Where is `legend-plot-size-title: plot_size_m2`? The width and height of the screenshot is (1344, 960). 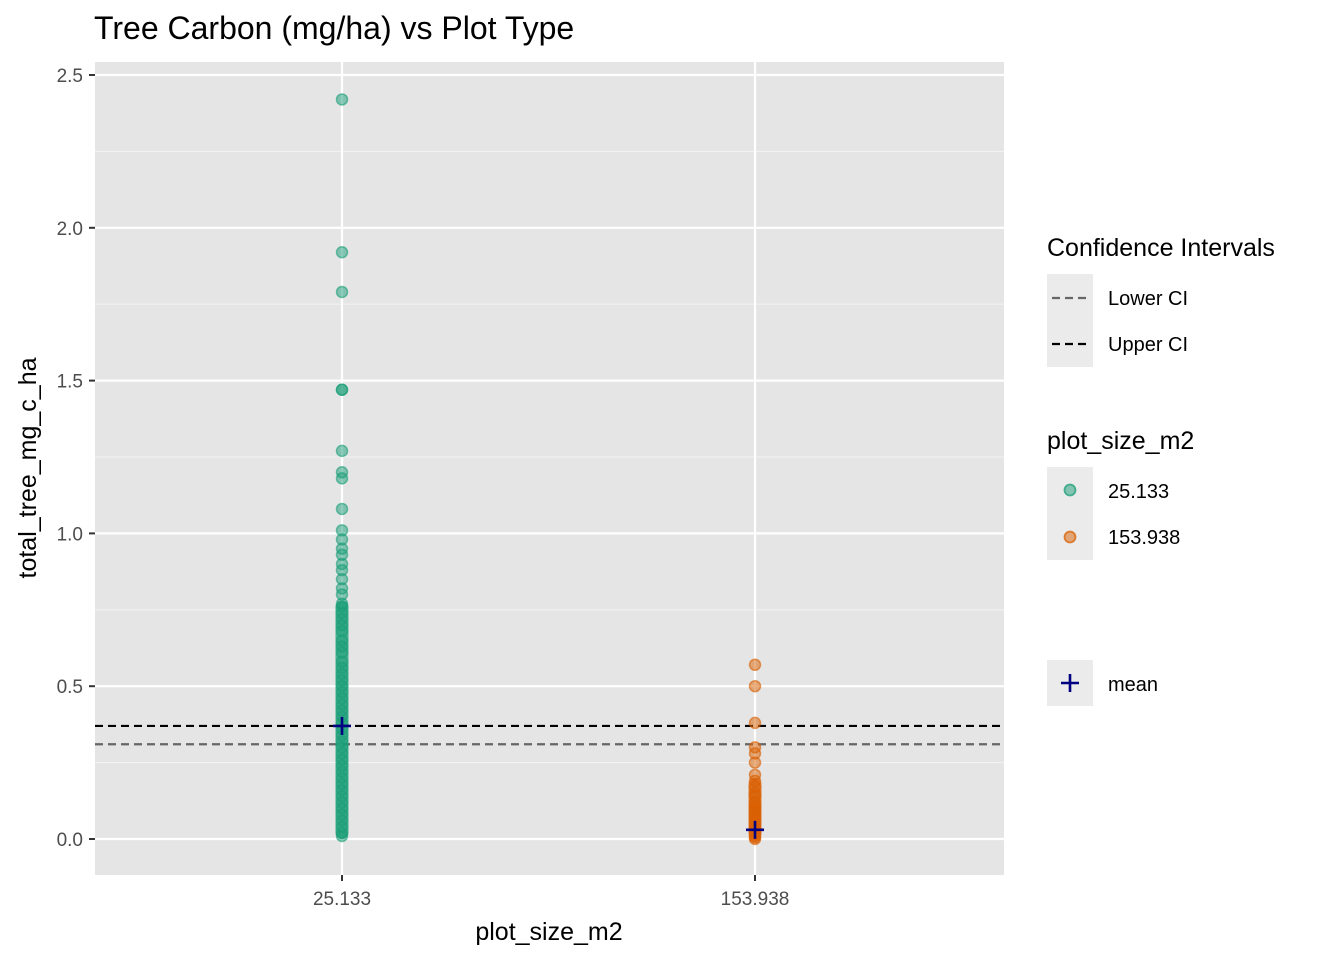 legend-plot-size-title: plot_size_m2 is located at coordinates (1120, 441).